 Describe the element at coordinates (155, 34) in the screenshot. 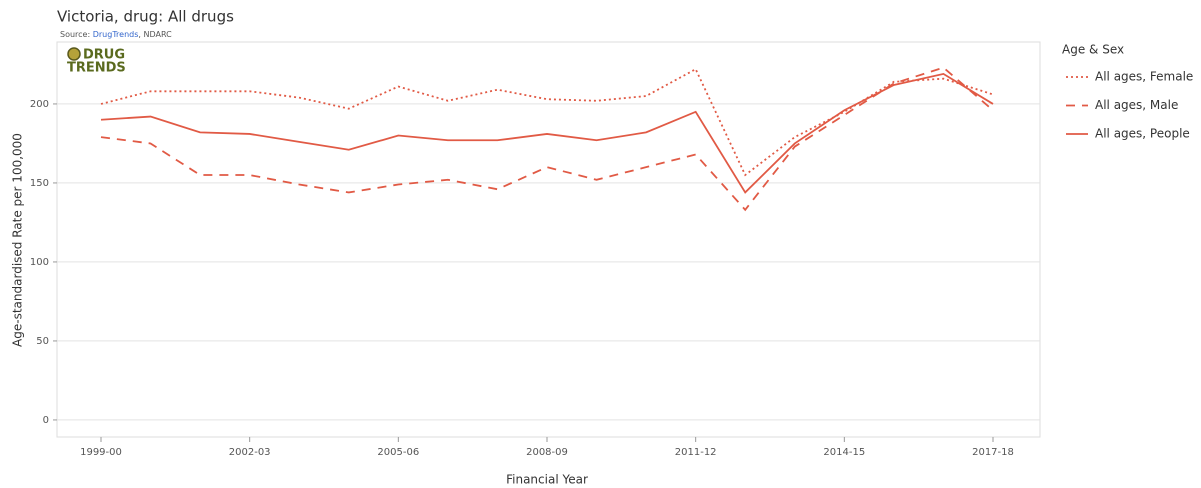

I see `source-org: , NDARC` at that location.